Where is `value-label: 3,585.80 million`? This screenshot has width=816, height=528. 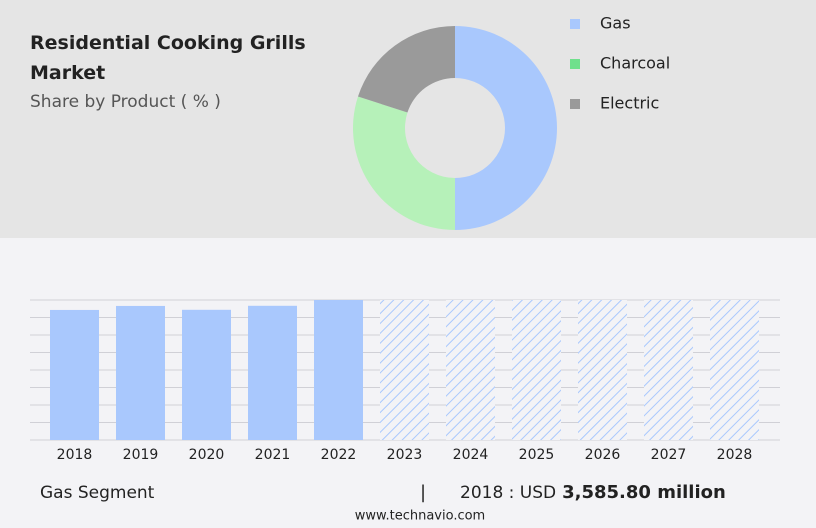 value-label: 3,585.80 million is located at coordinates (644, 492).